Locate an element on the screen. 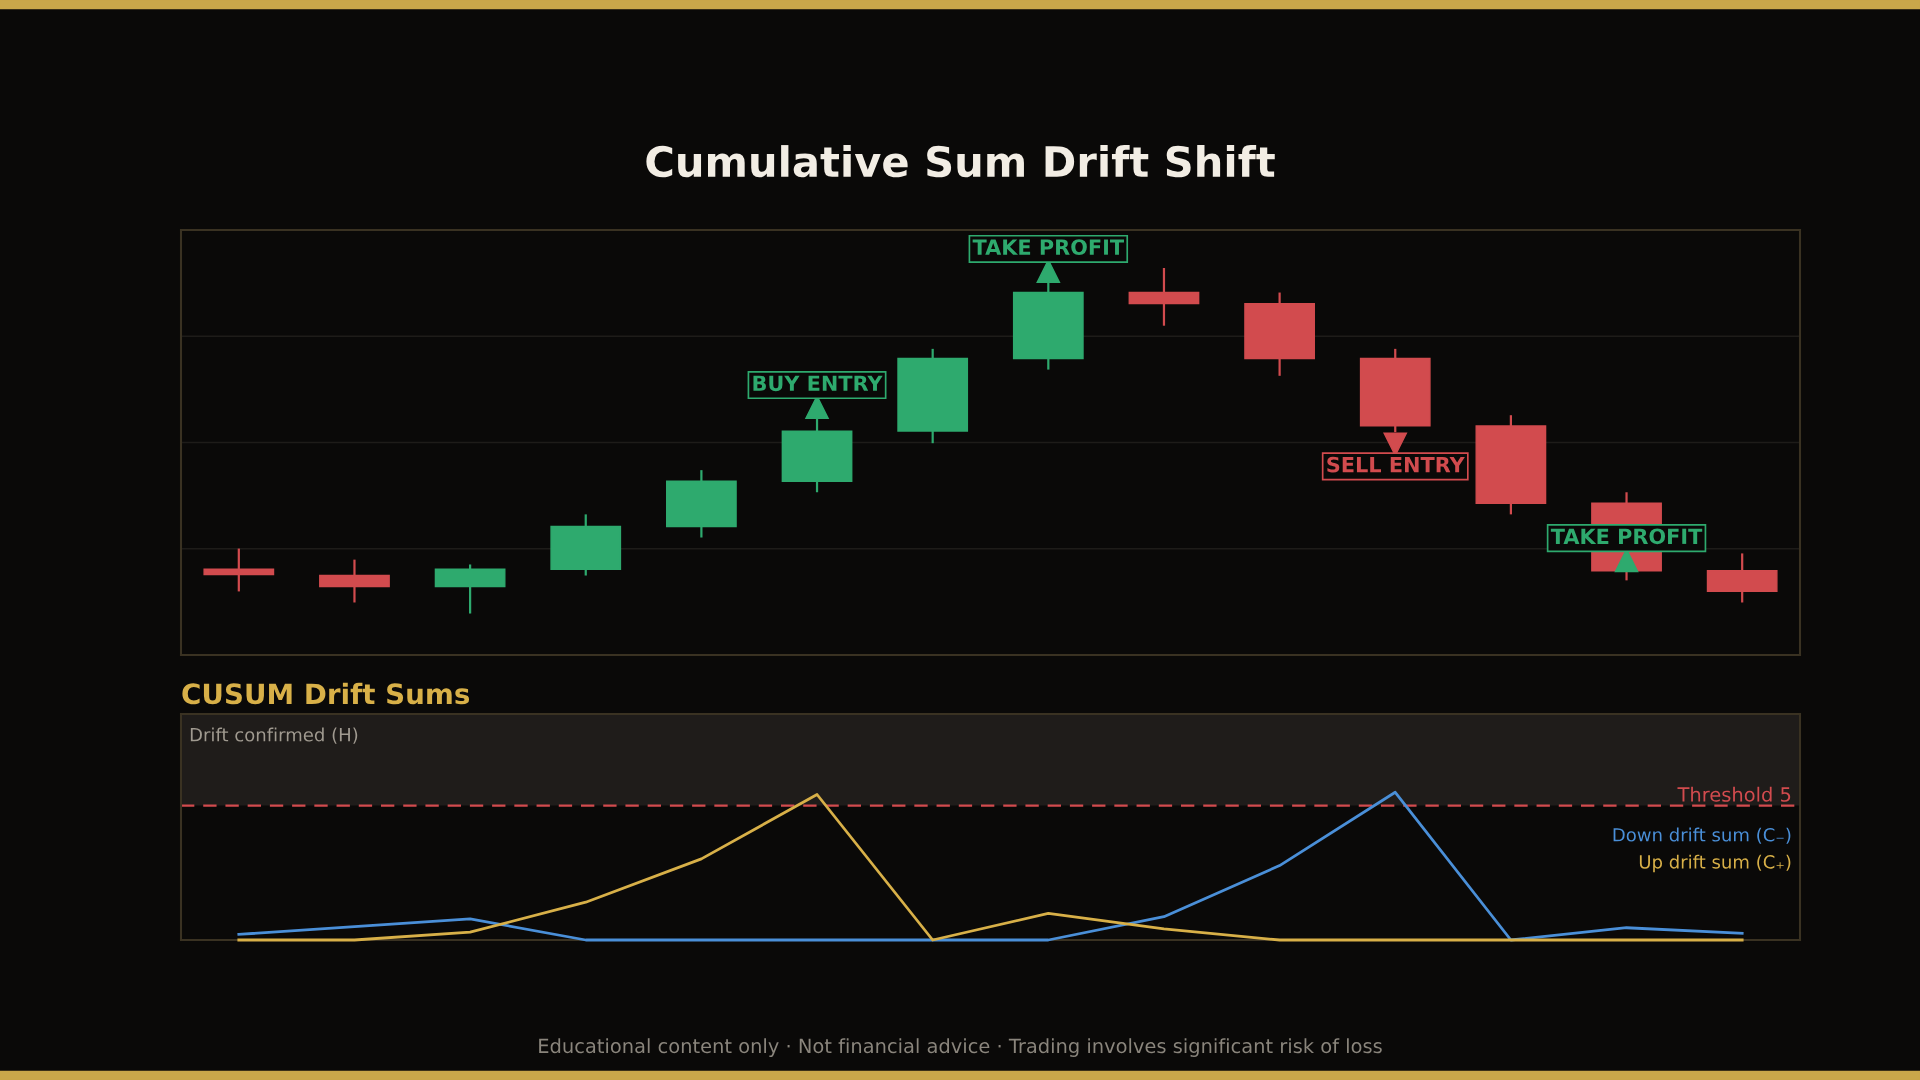  chart-title: CUSUM Drift Sums is located at coordinates (326, 693).